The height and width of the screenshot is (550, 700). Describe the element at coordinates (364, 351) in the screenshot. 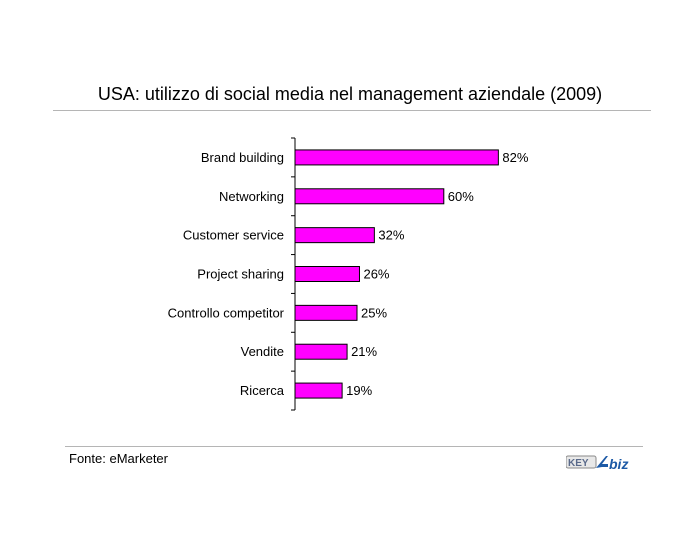

I see `data-label: 21%` at that location.